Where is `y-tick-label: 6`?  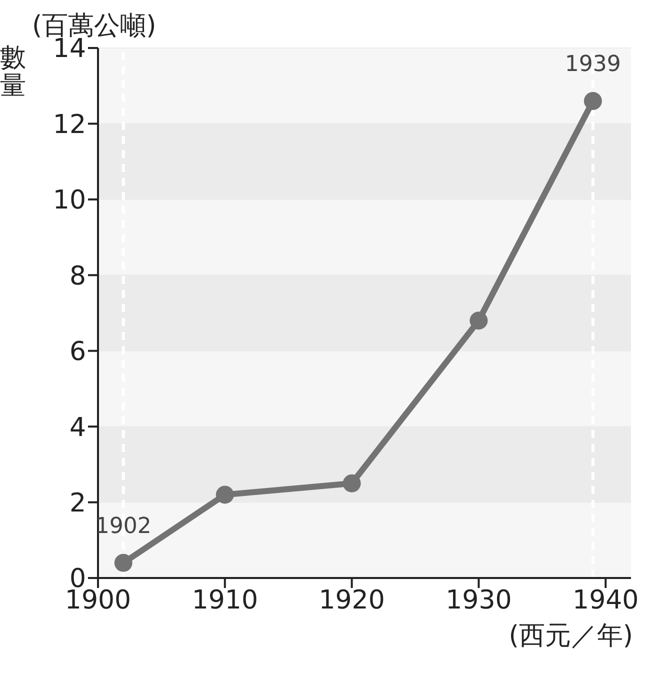 y-tick-label: 6 is located at coordinates (77, 352).